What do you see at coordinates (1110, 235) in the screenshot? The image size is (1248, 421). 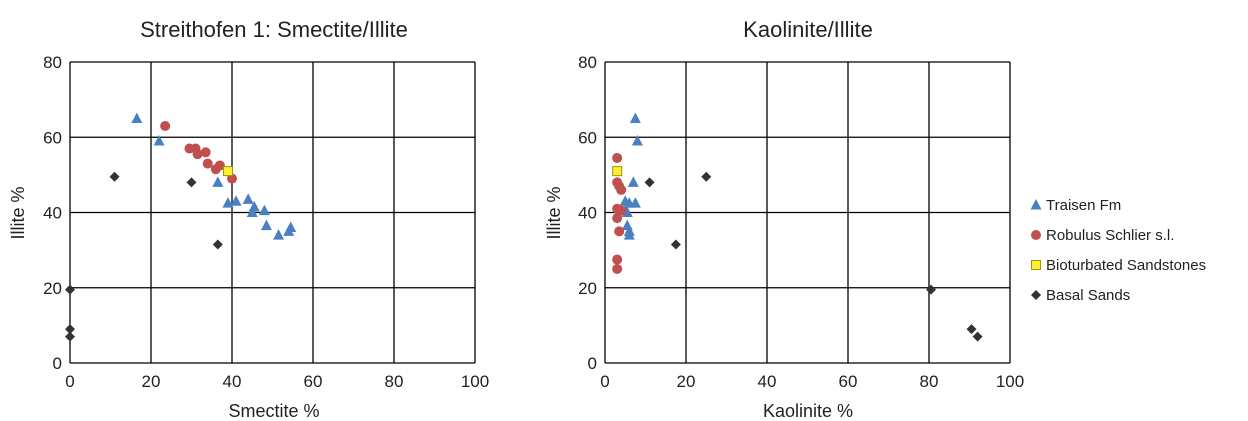 I see `legend-label: Robulus Schlier s.l.` at bounding box center [1110, 235].